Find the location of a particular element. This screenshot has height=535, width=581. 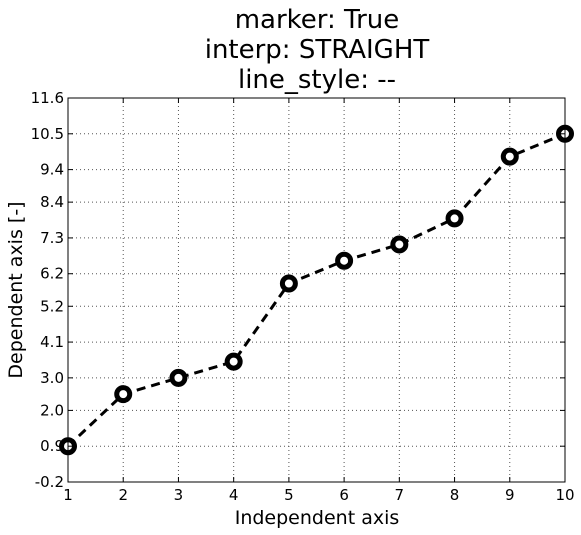

x-tick-label: 10 is located at coordinates (564, 495).